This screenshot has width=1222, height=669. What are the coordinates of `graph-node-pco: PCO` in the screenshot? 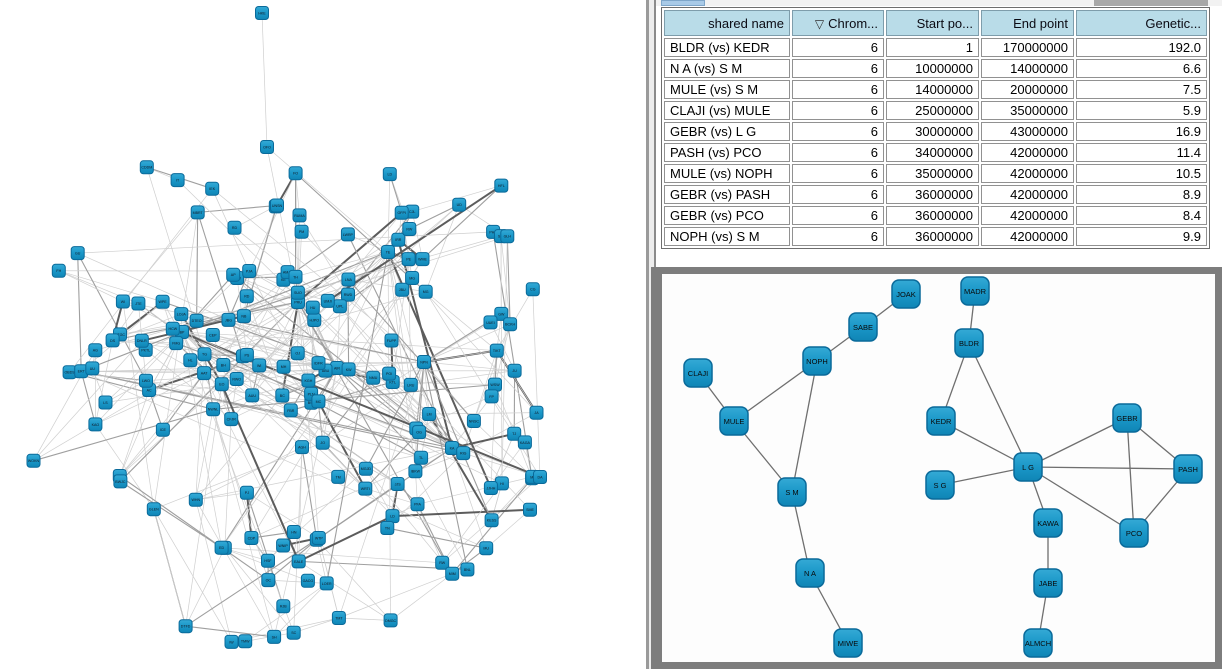 It's located at (1134, 533).